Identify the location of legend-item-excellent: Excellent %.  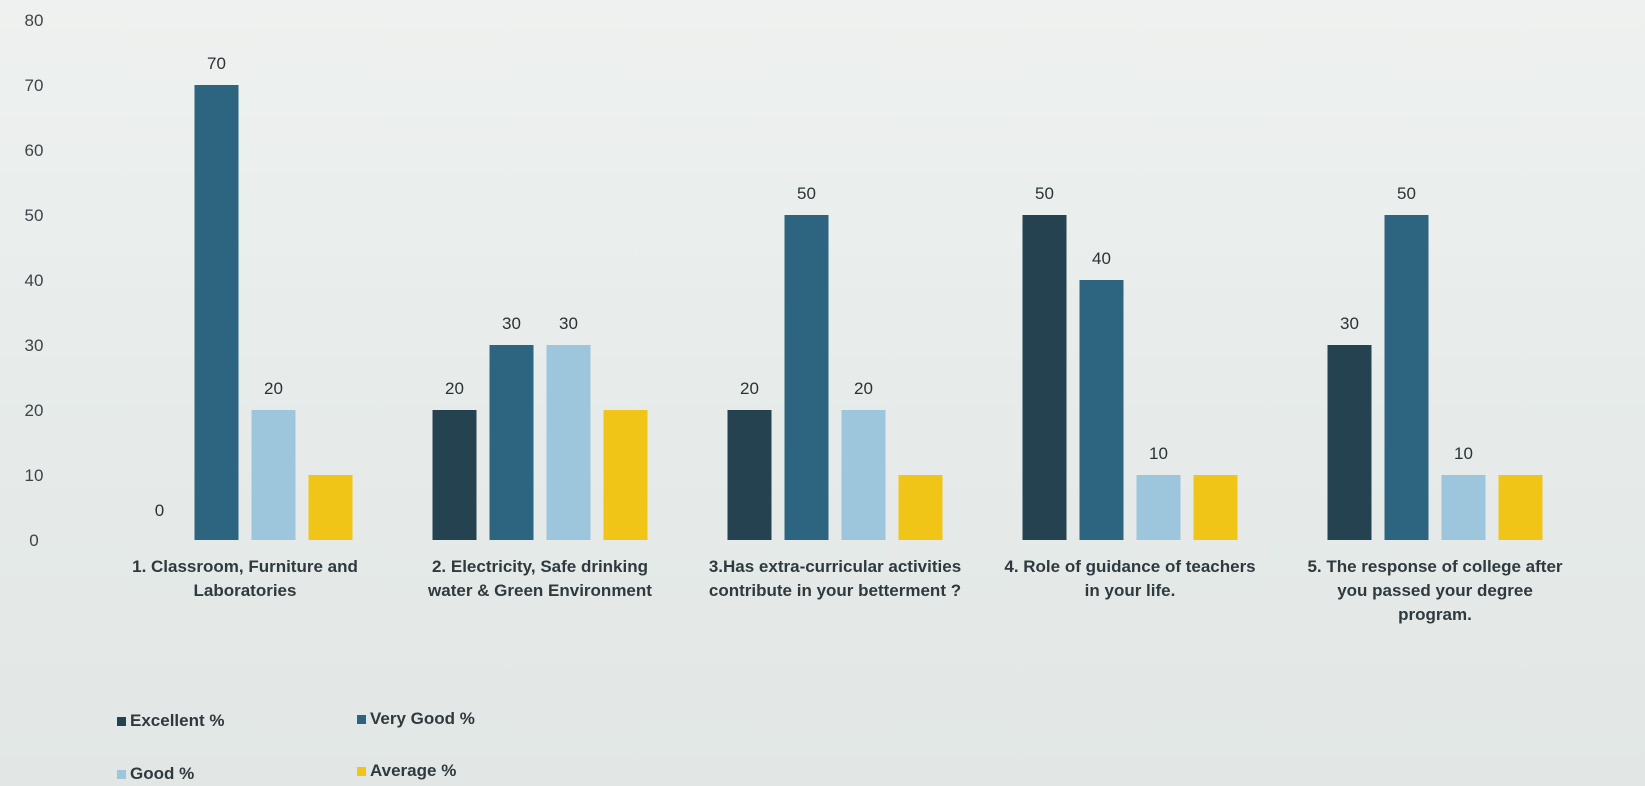
(171, 721).